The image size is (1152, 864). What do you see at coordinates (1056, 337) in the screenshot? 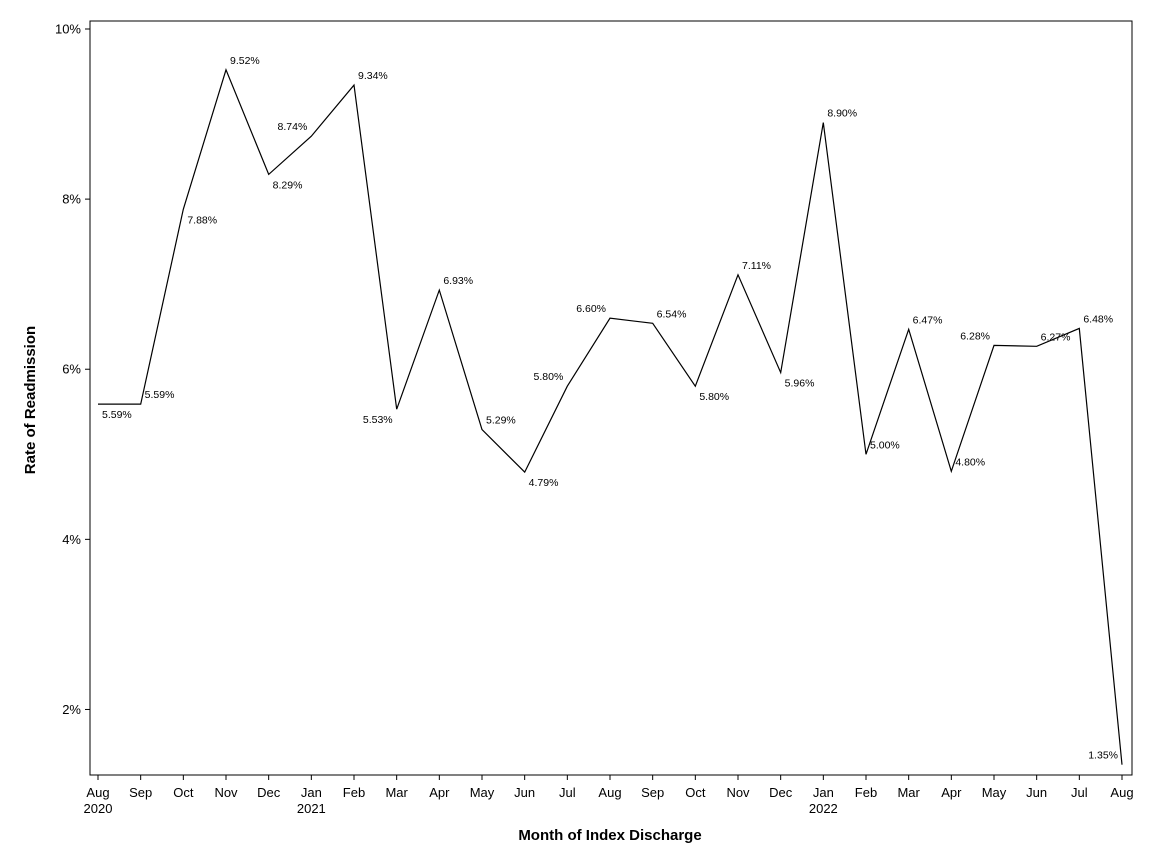
I see `data-label: 6.27%` at bounding box center [1056, 337].